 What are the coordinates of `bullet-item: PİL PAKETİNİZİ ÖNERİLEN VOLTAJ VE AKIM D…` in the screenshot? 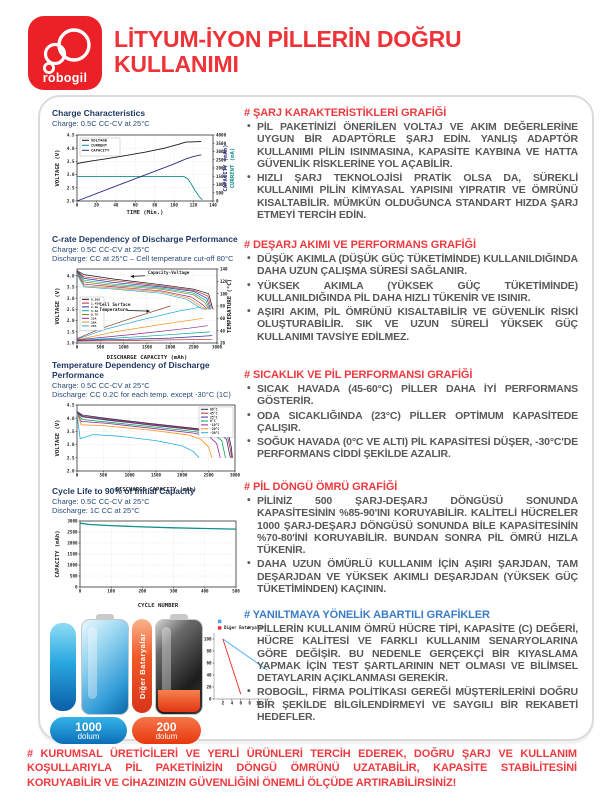 It's located at (412, 145).